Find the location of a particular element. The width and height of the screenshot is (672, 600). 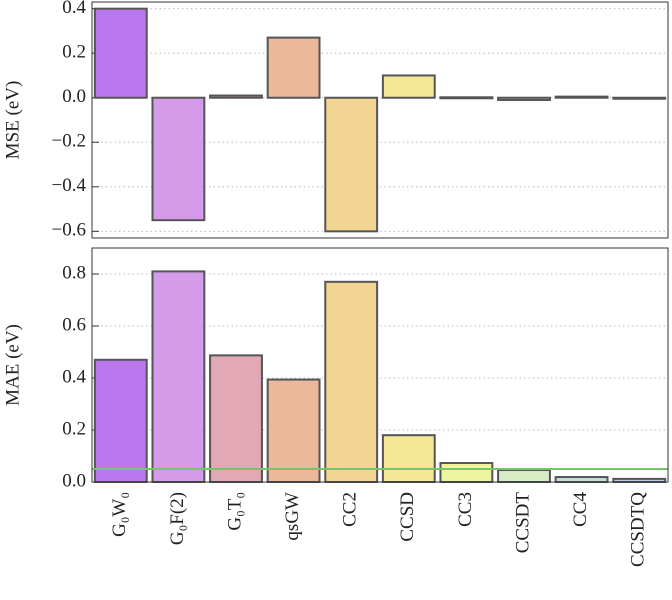

x-tick-label: CCSDT is located at coordinates (522, 523).